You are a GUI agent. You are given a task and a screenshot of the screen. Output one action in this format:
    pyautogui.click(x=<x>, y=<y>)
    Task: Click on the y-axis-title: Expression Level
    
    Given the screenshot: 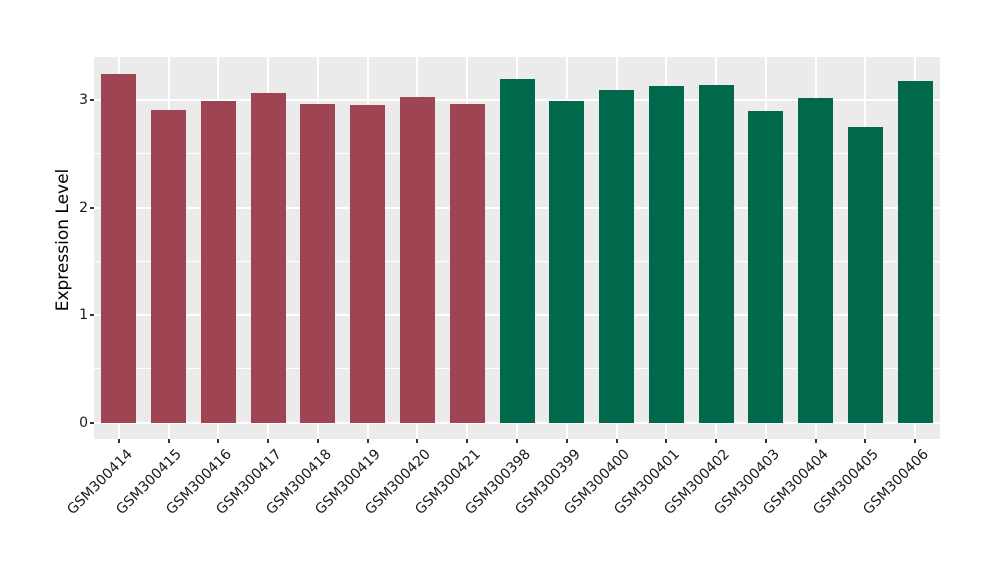 What is the action you would take?
    pyautogui.click(x=63, y=240)
    